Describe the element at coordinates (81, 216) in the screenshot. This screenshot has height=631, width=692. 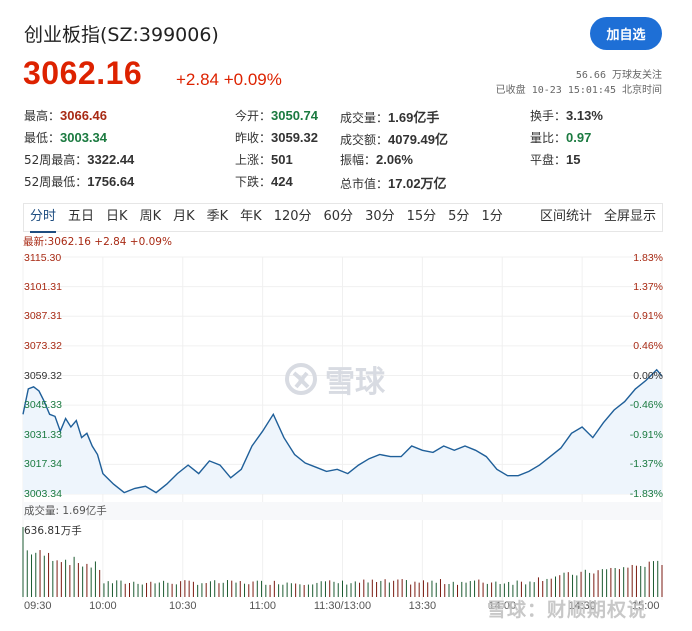
I see `tab-五日: 五日` at that location.